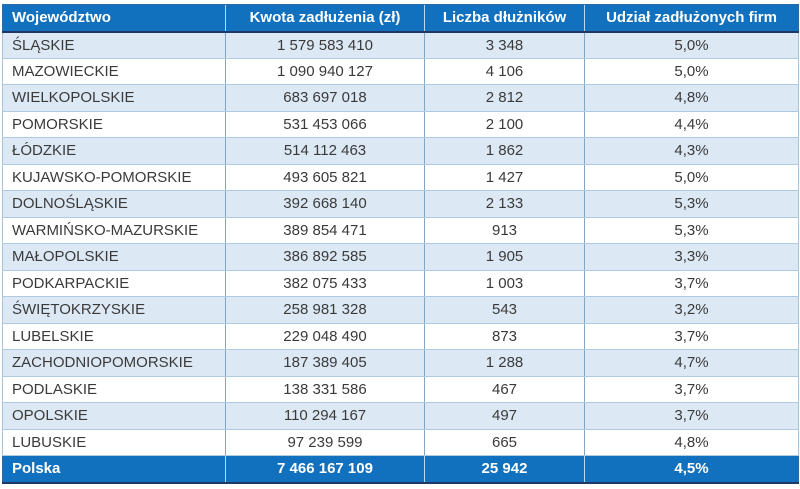 Image resolution: width=800 pixels, height=489 pixels. What do you see at coordinates (325, 204) in the screenshot?
I see `cell-debt-amount: 392 668 140` at bounding box center [325, 204].